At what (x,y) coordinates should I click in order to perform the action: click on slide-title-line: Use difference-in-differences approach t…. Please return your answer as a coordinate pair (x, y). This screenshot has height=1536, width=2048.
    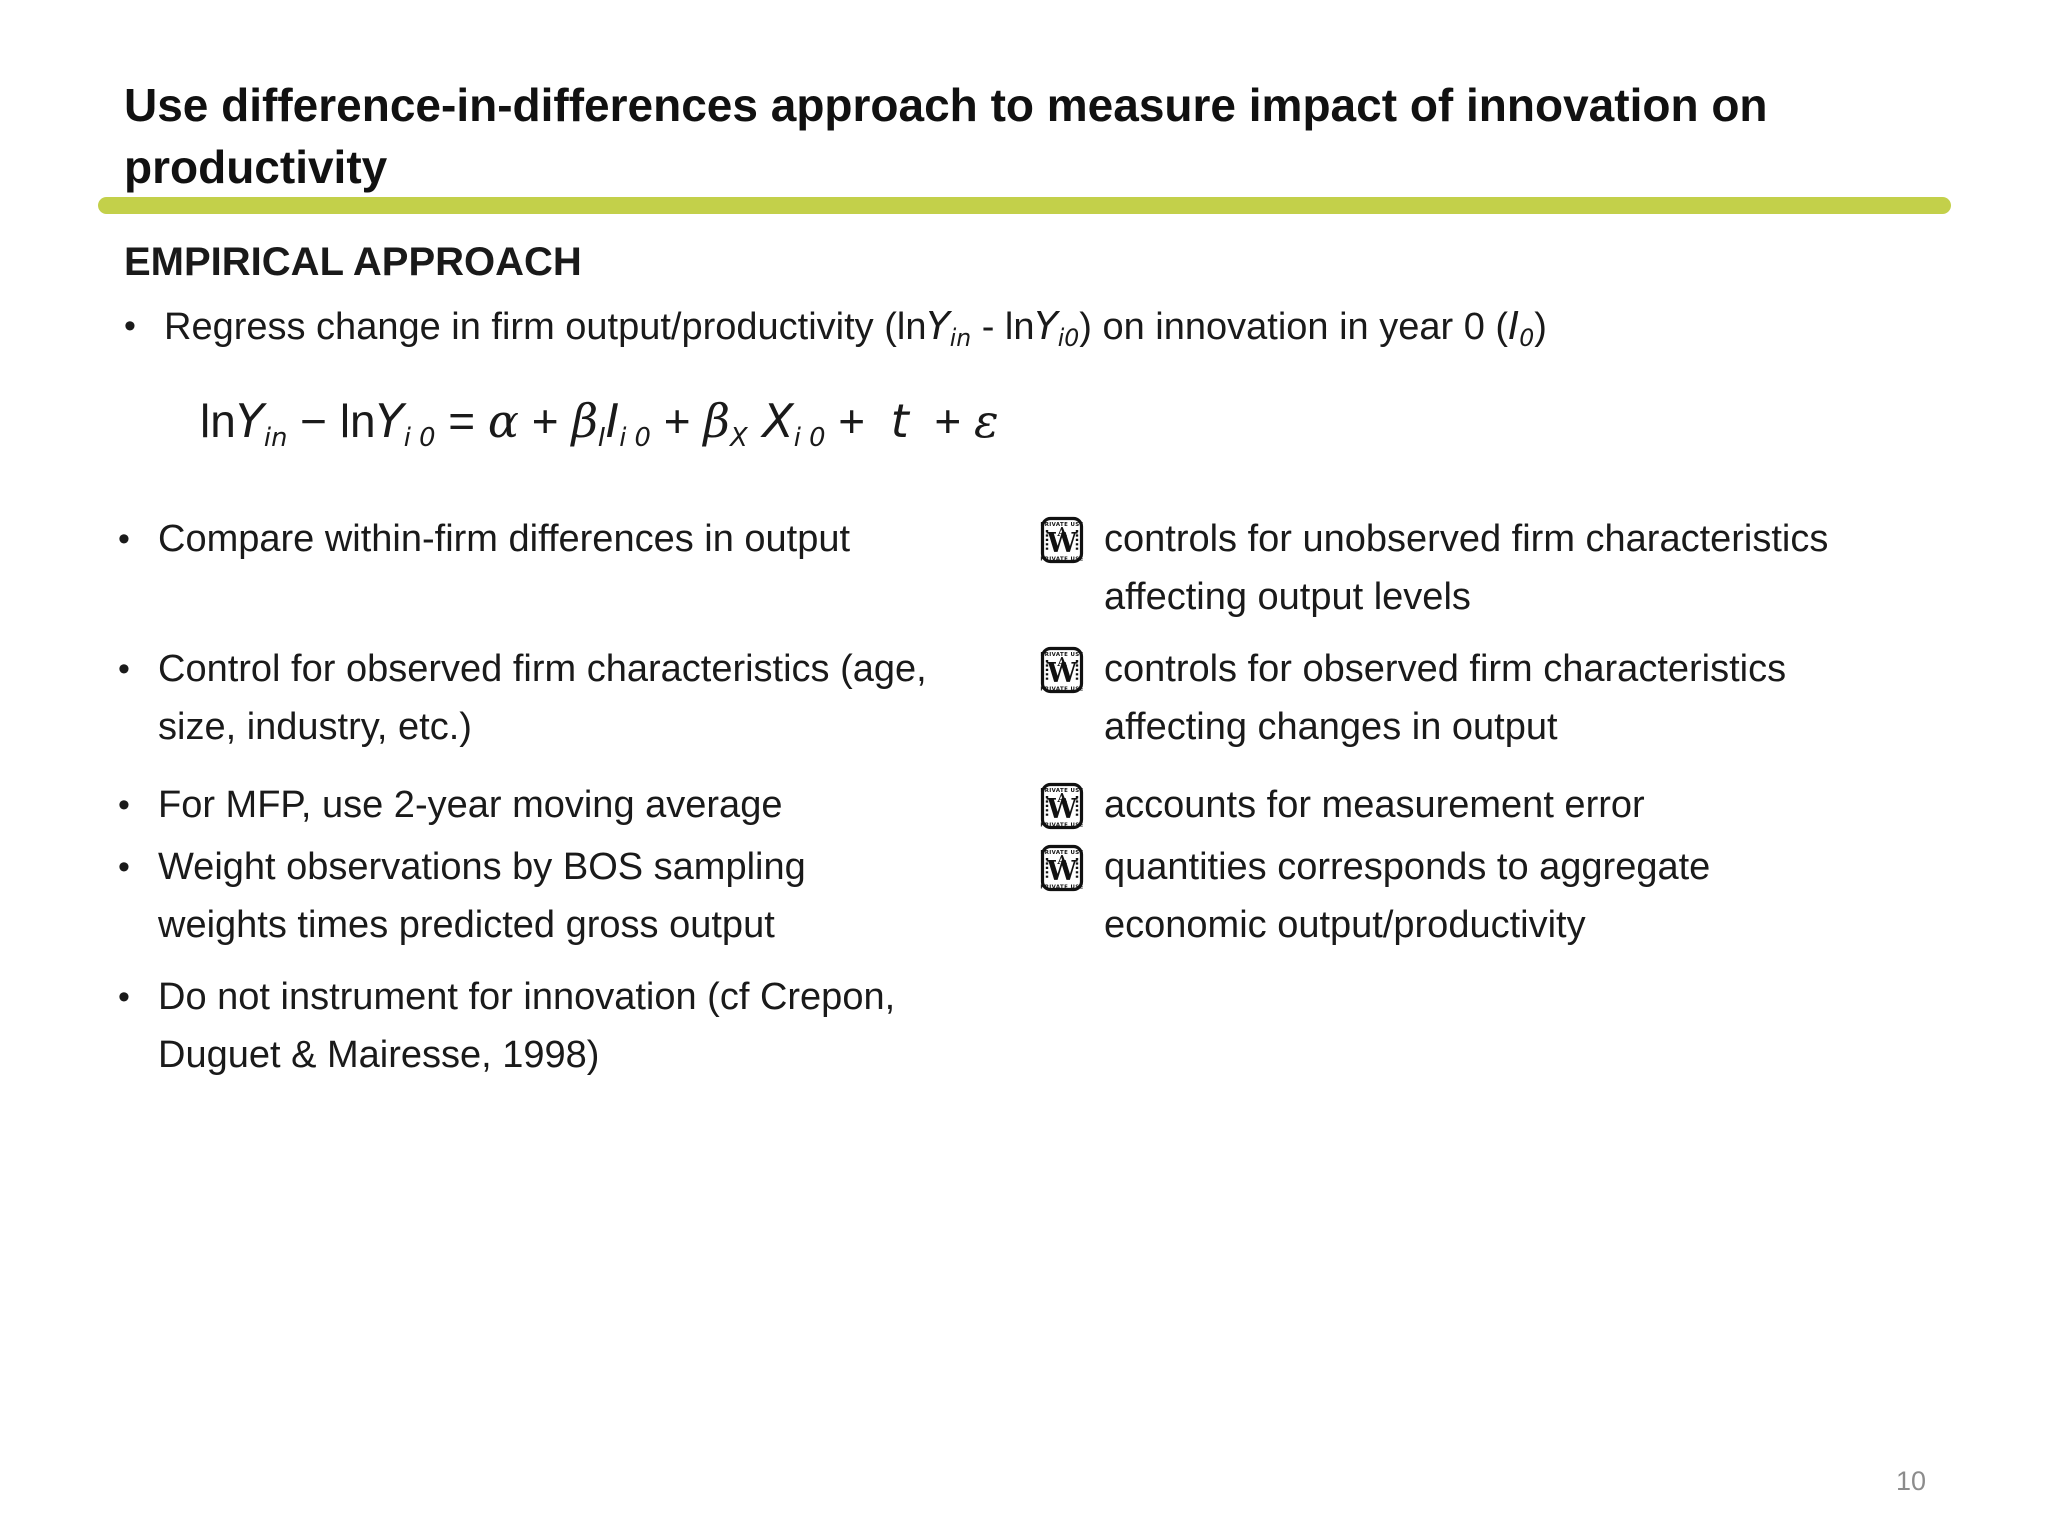
    Looking at the image, I should click on (946, 105).